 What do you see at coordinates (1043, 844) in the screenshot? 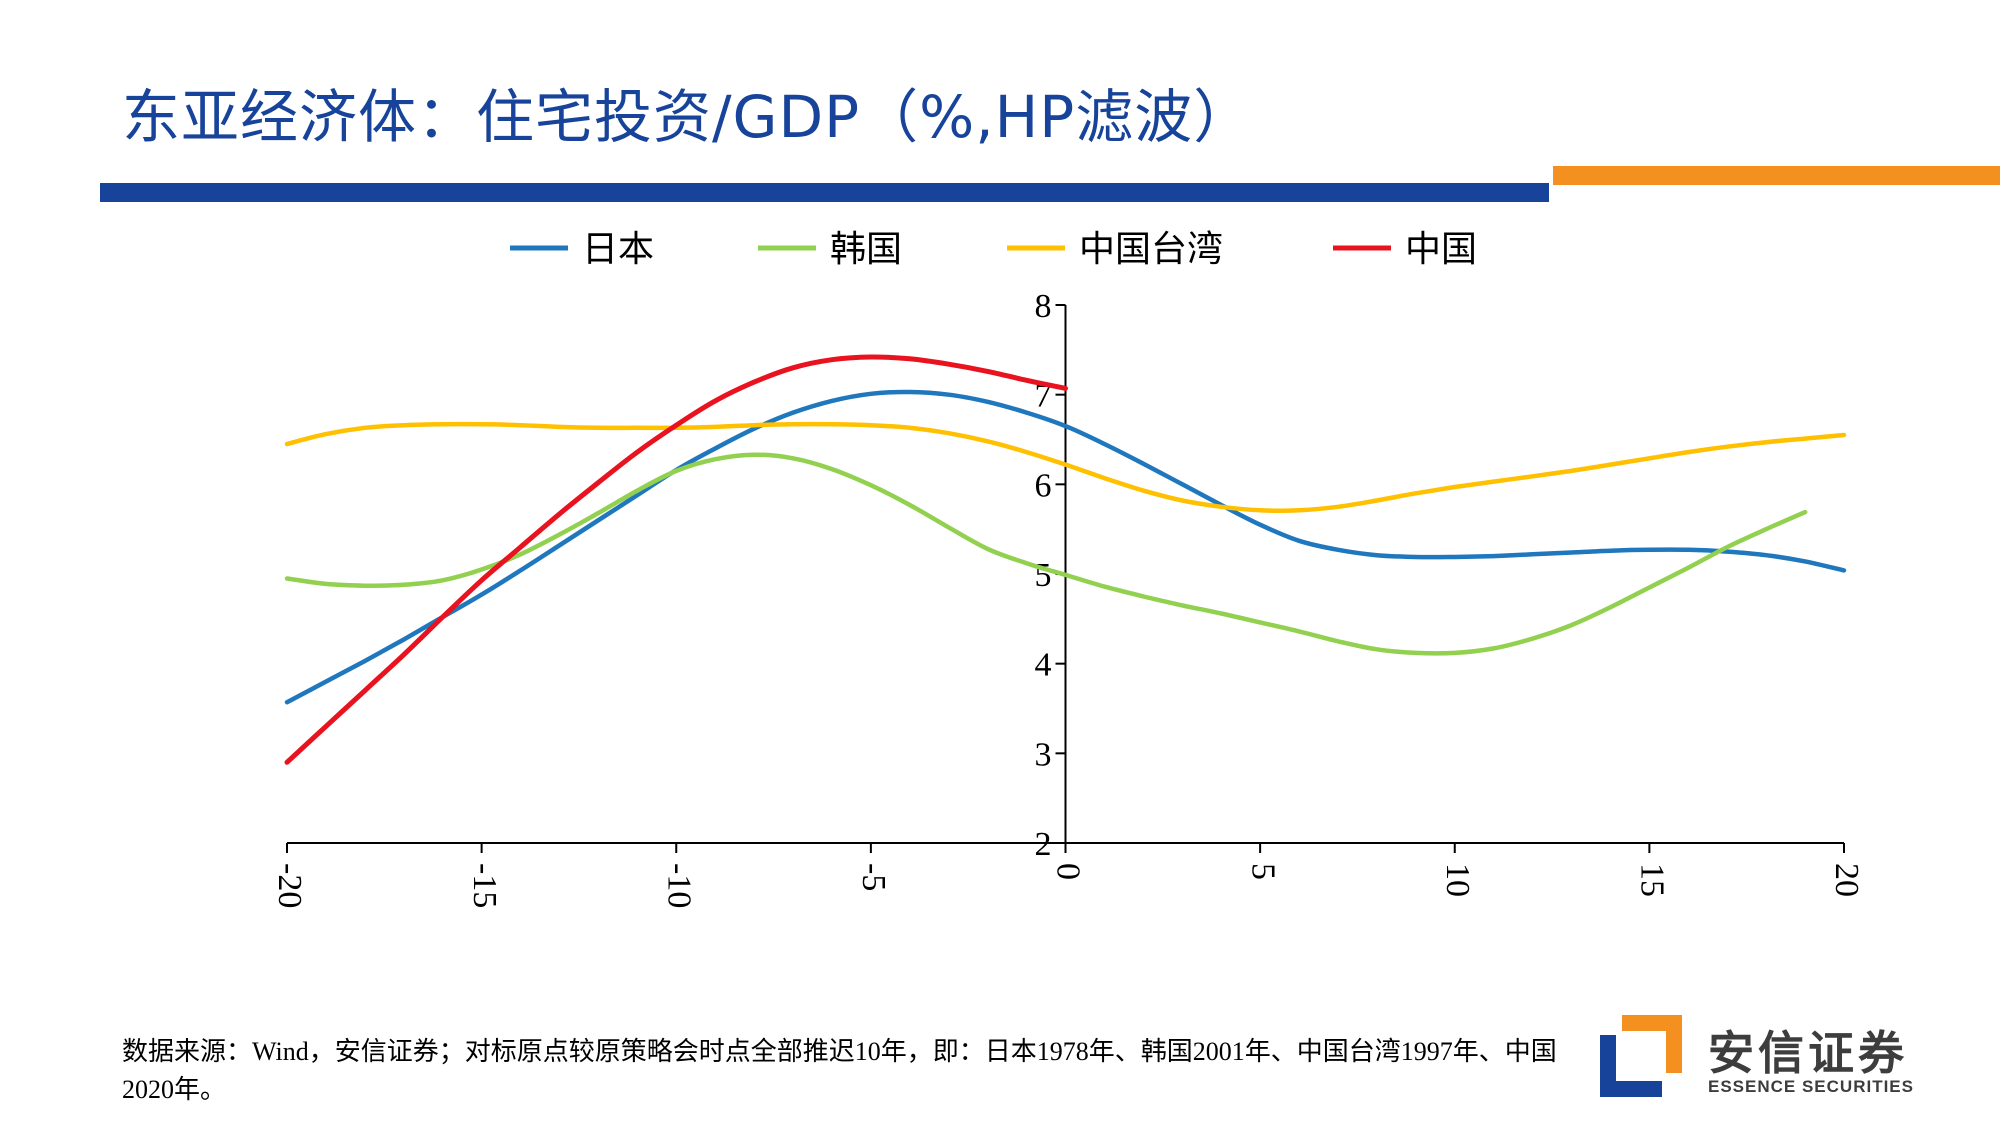
I see `y-tick-label: 2` at bounding box center [1043, 844].